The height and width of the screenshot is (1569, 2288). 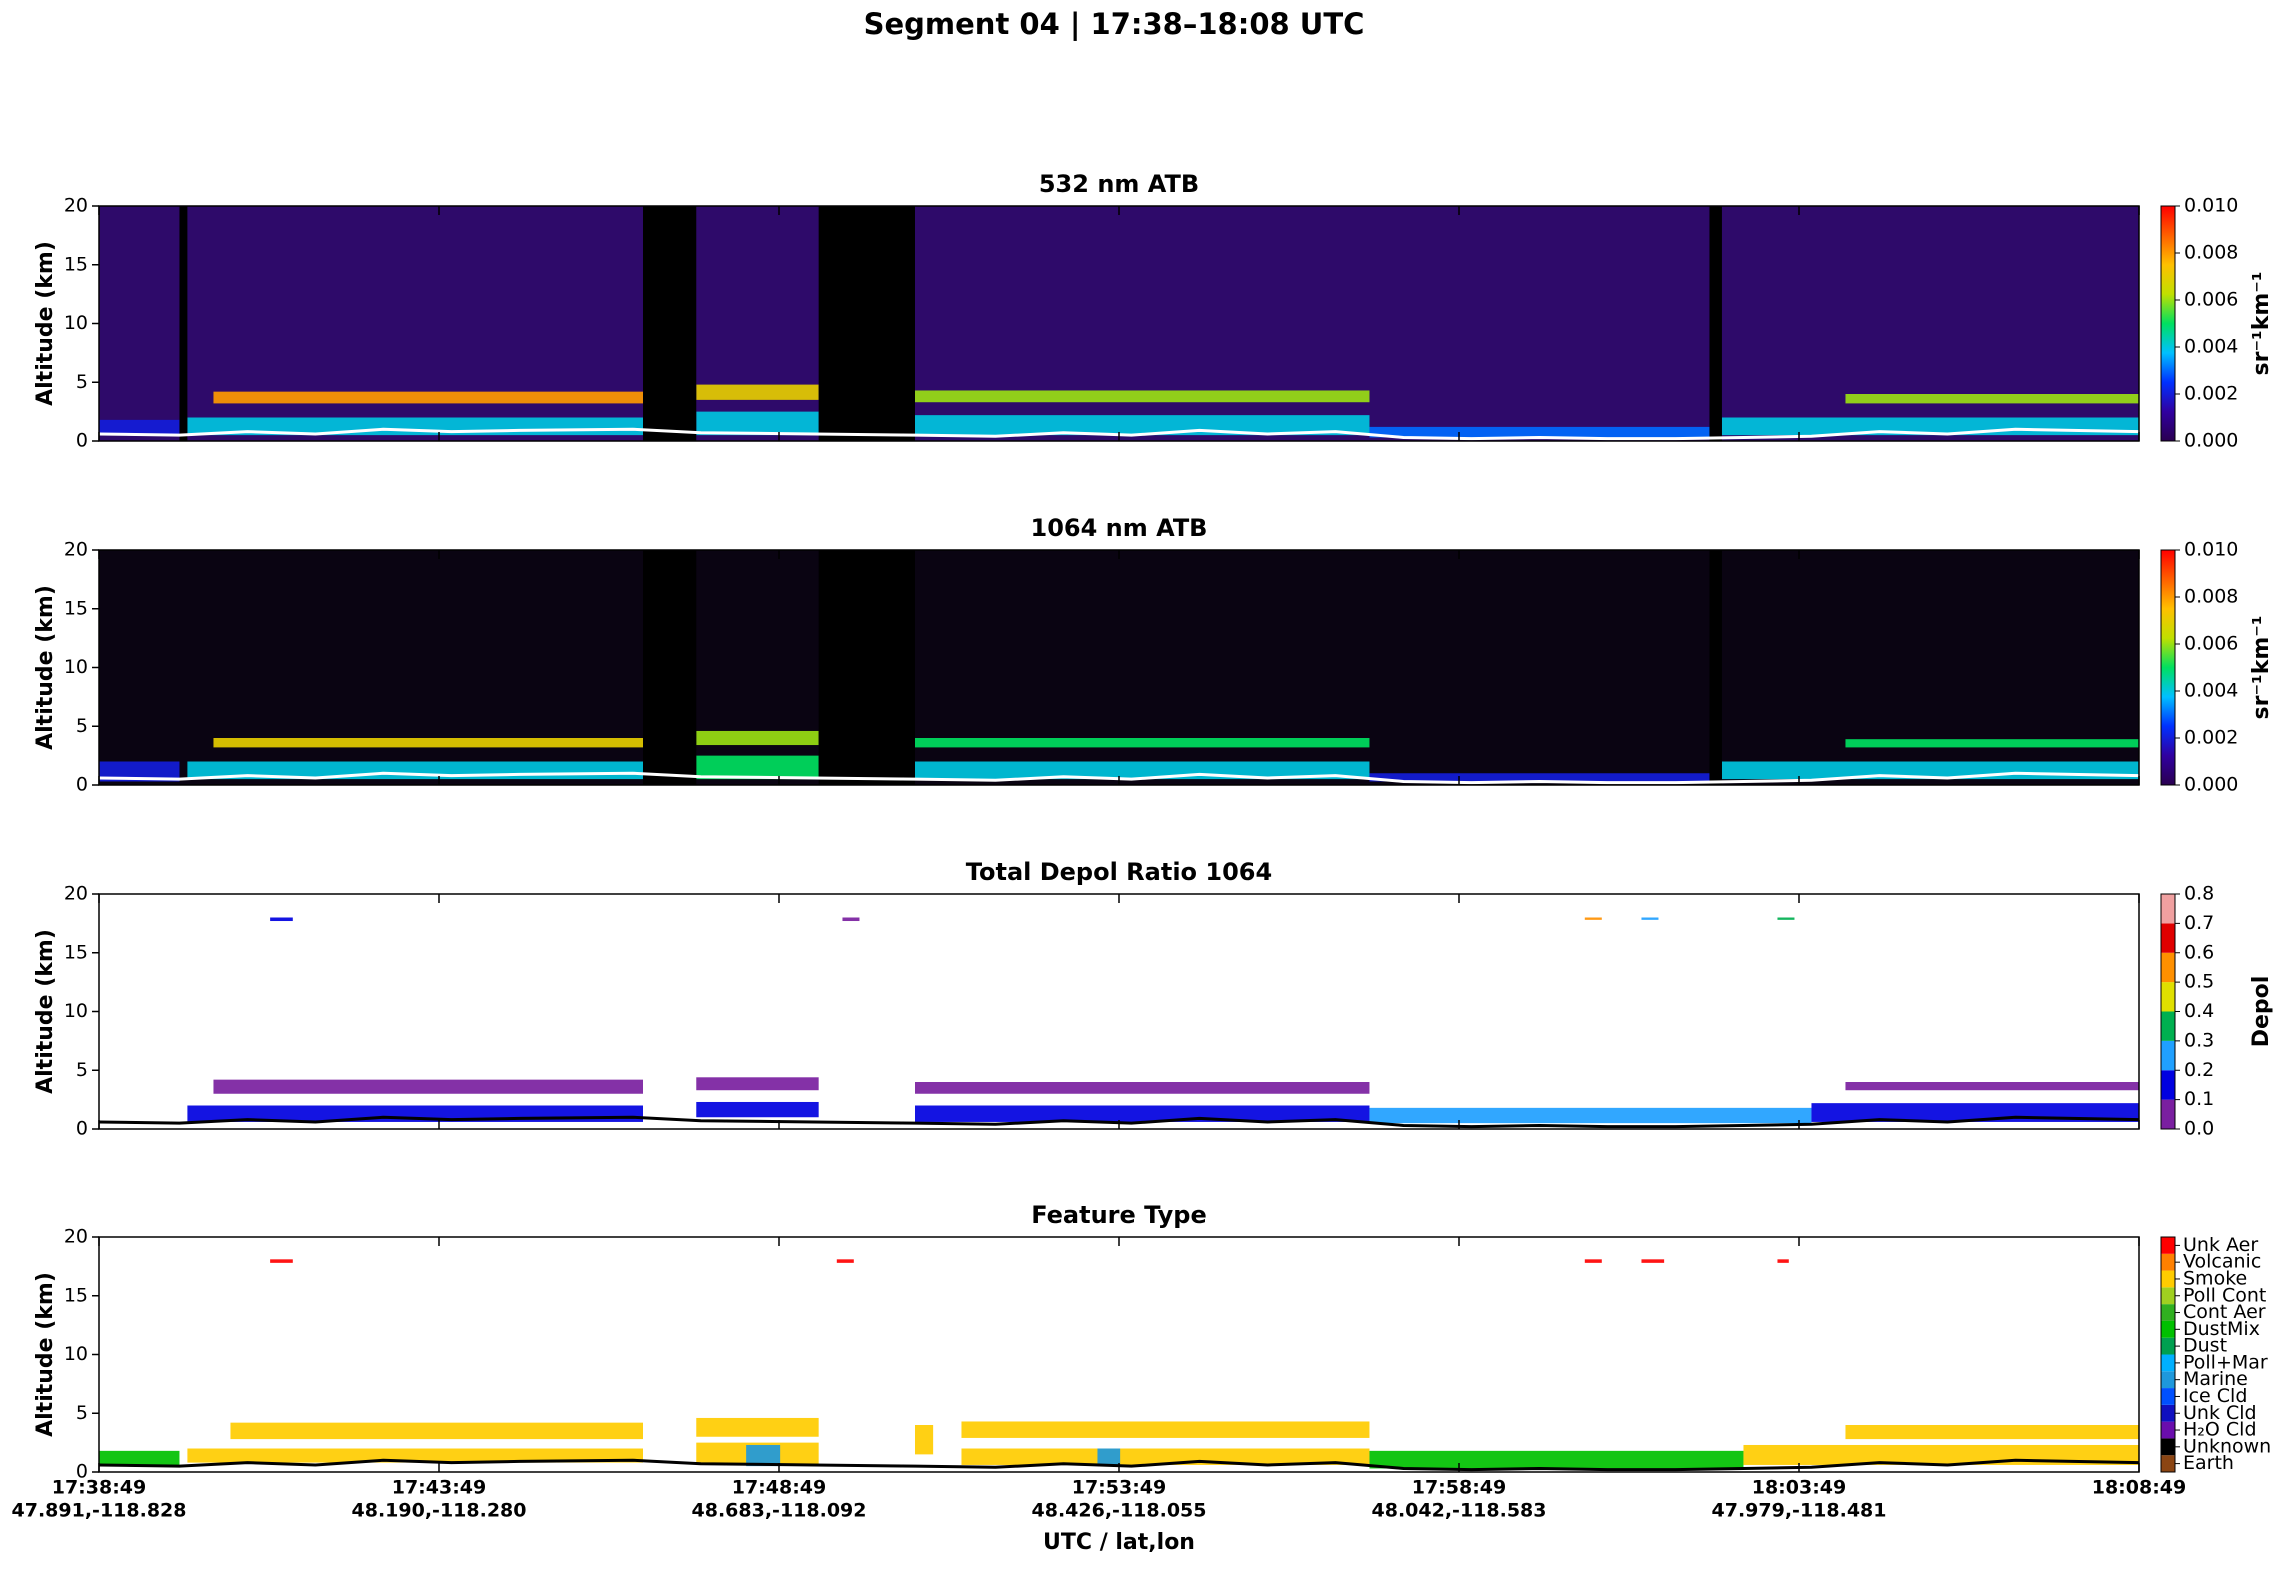 I want to click on colorbar, so click(x=2168, y=667).